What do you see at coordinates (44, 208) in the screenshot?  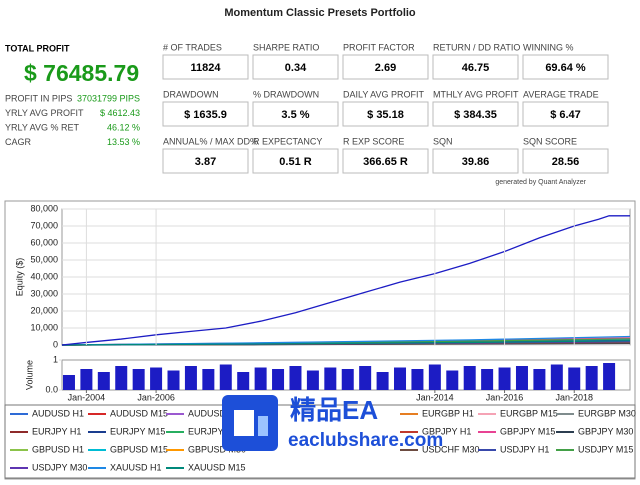 I see `y-tick-label: 80,000` at bounding box center [44, 208].